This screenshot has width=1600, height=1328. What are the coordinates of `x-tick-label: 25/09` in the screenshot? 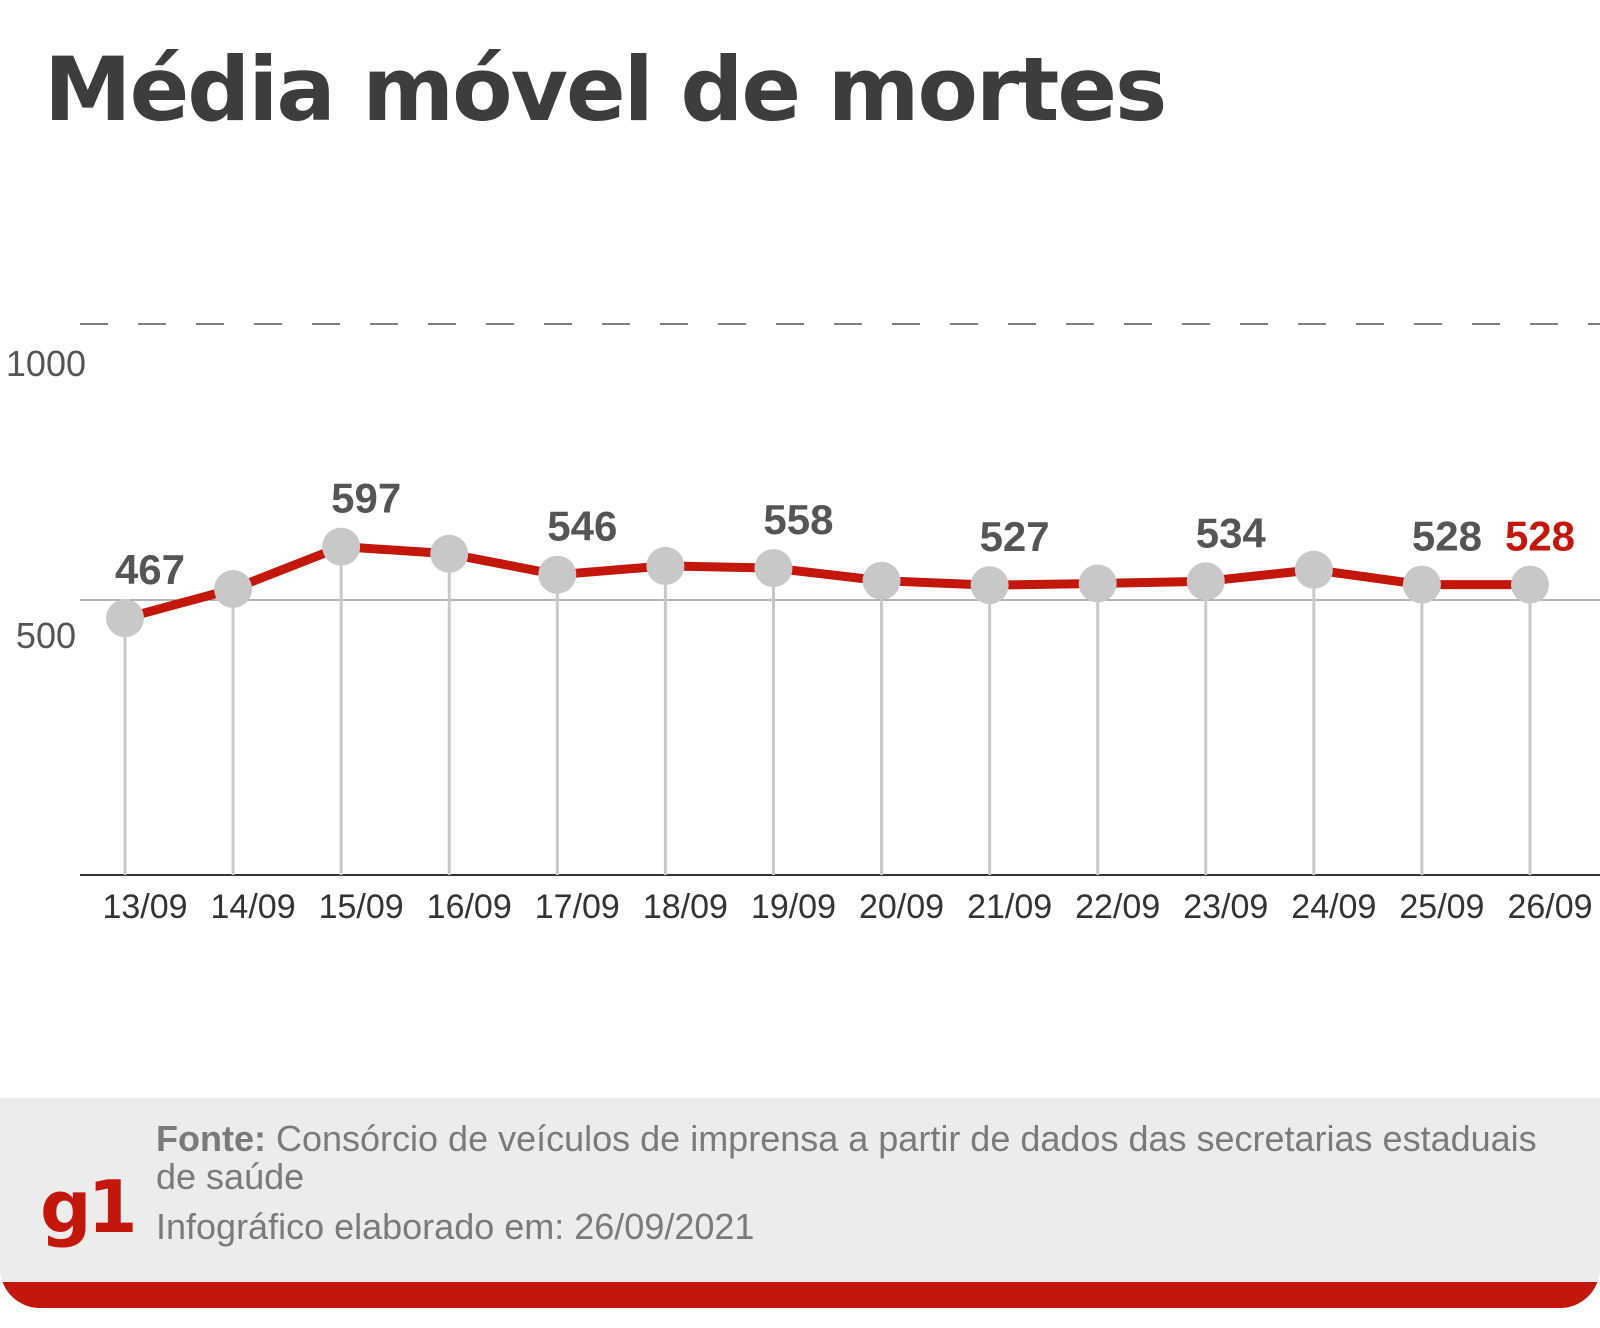 It's located at (1441, 907).